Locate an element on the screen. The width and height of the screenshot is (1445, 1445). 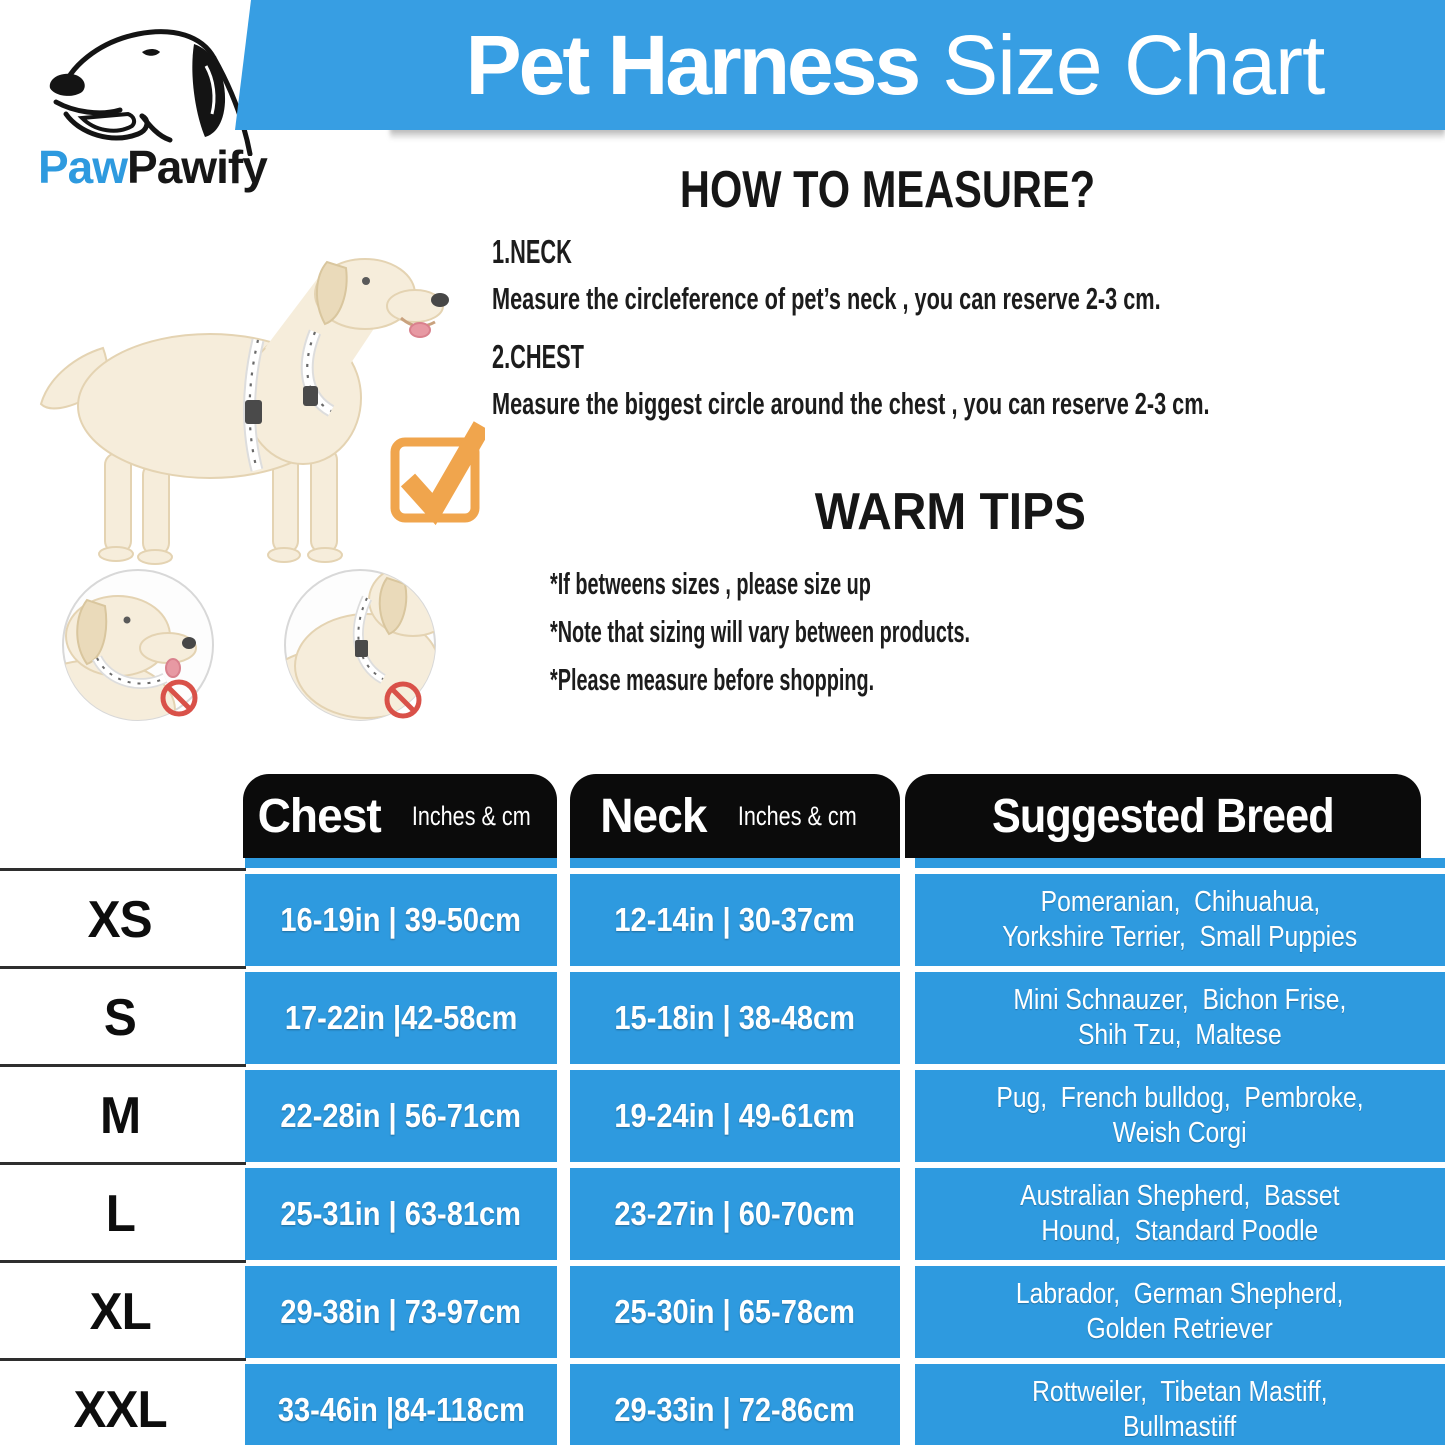
page-title-light: Size Chart is located at coordinates (1133, 64).